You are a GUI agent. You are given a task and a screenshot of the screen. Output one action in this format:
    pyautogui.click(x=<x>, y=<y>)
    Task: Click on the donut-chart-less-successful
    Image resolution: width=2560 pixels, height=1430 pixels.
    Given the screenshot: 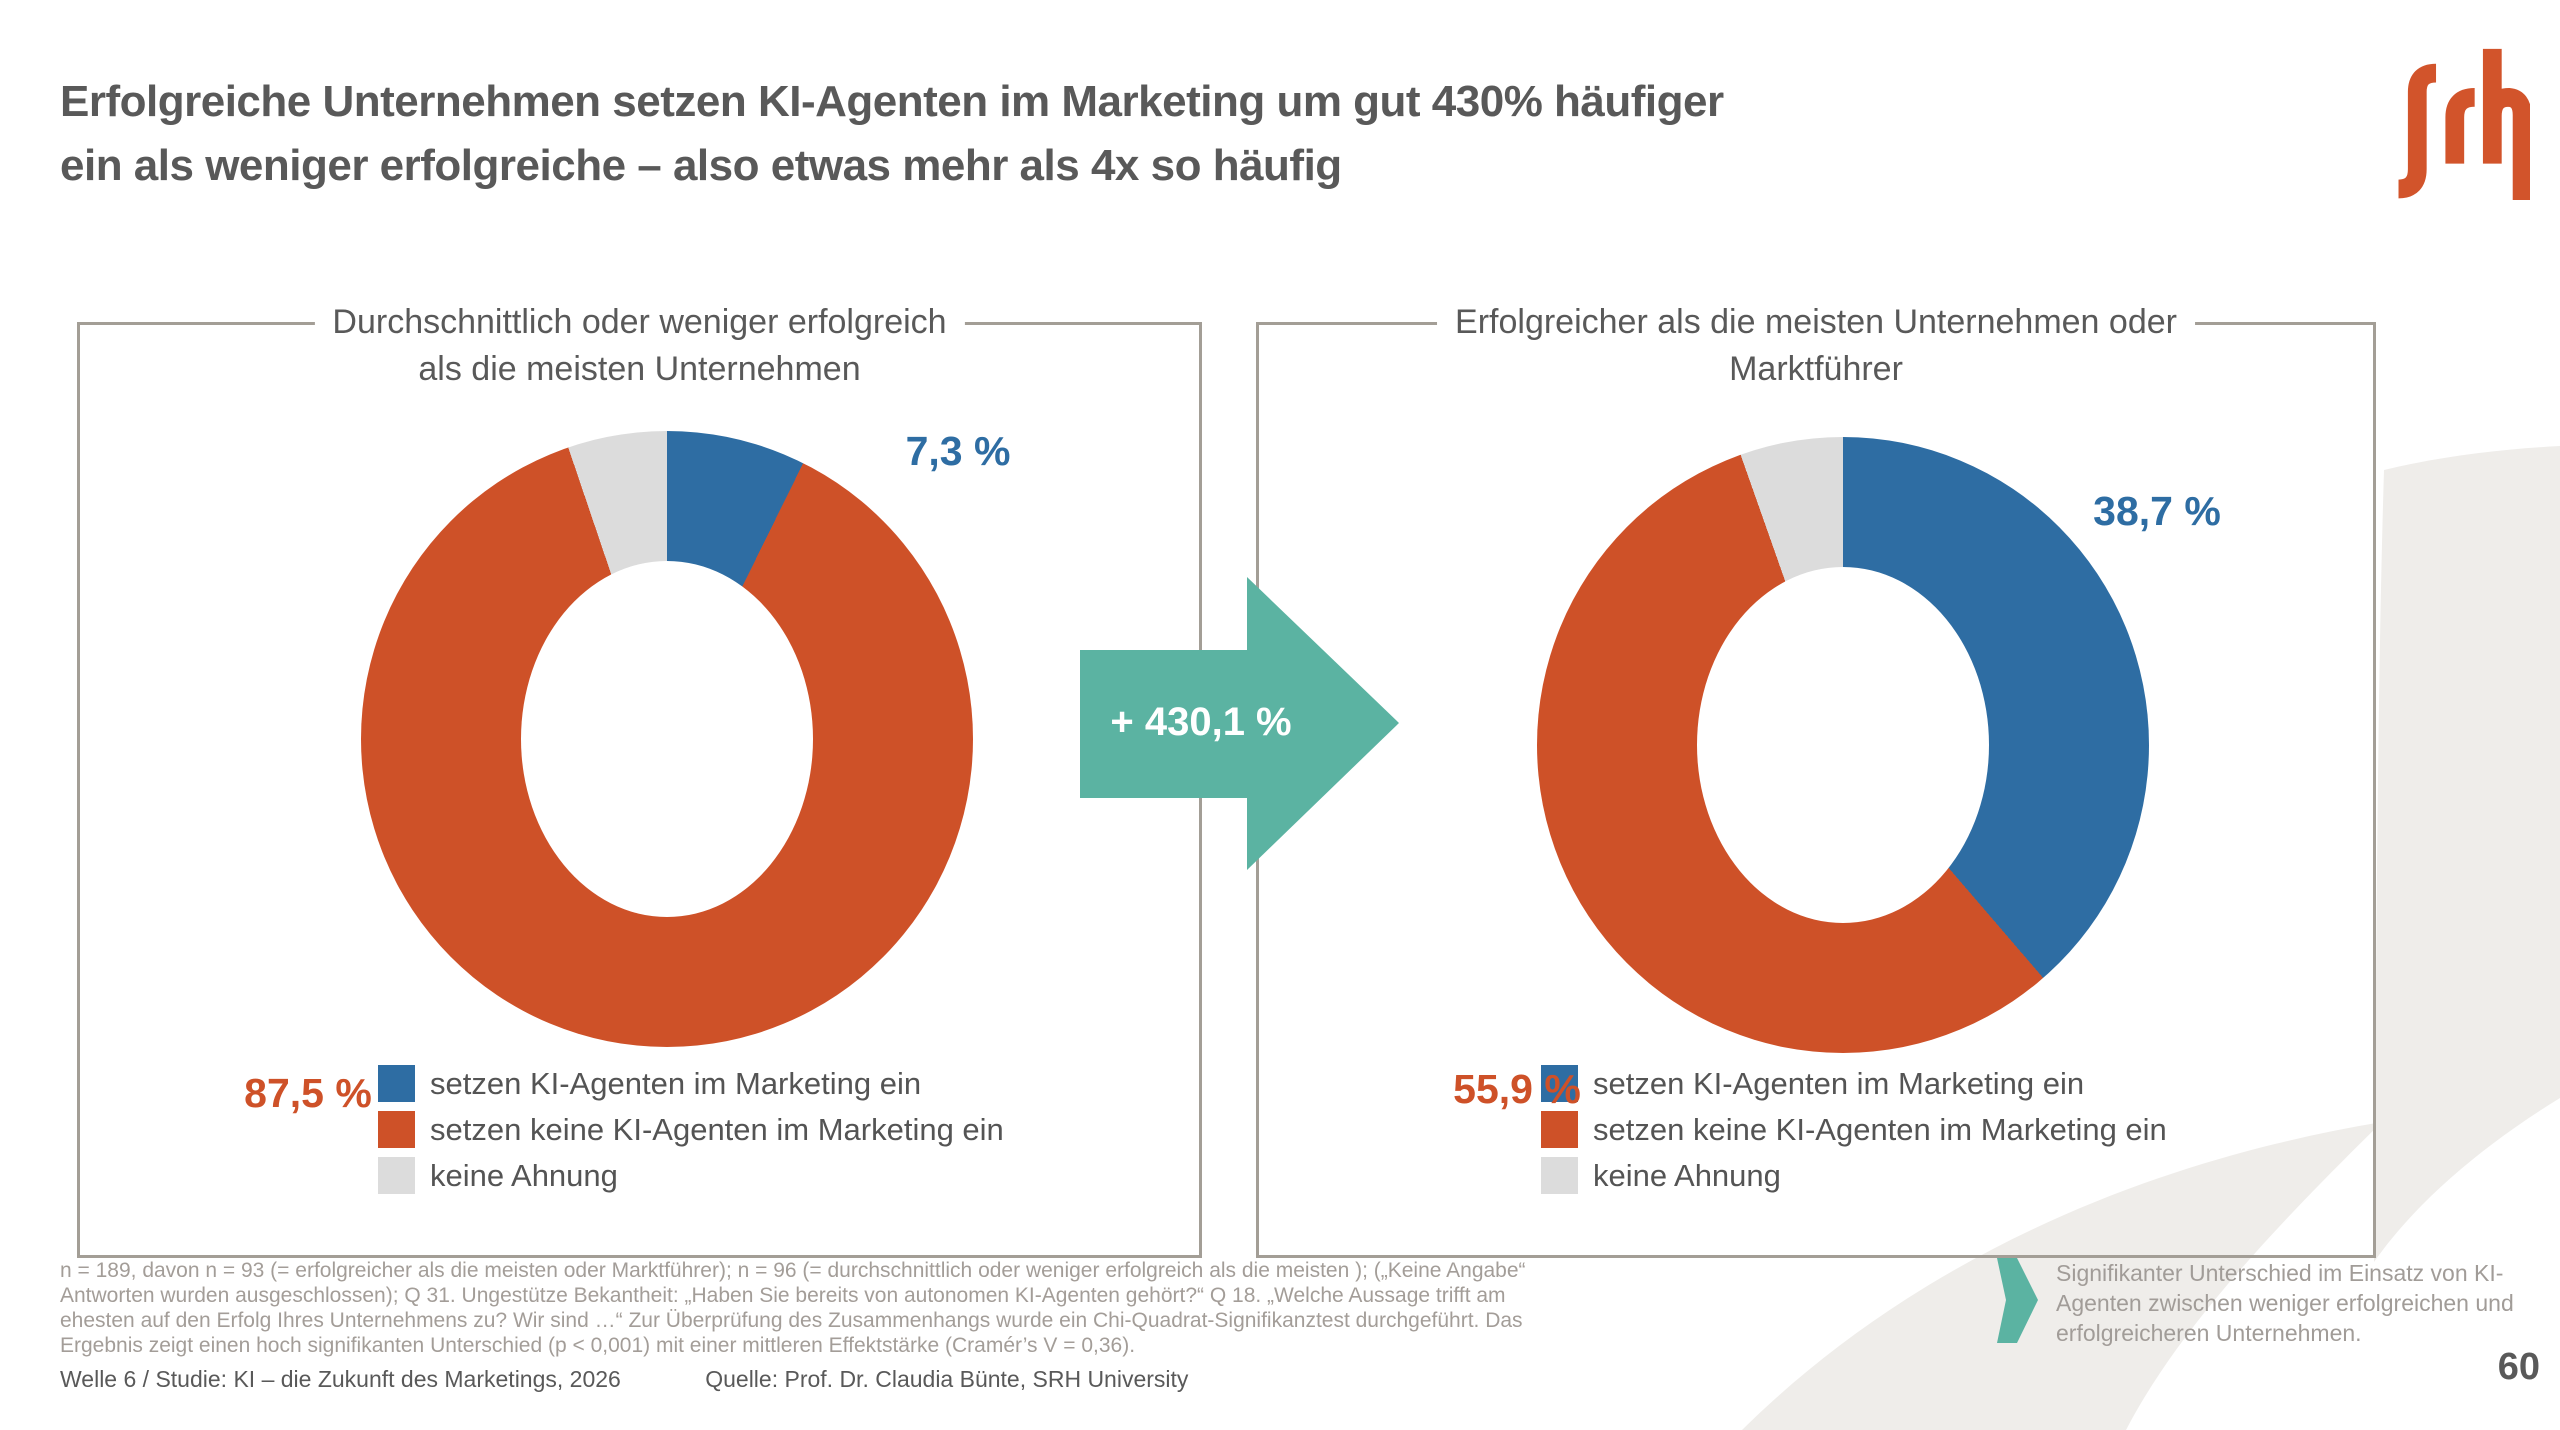 What is the action you would take?
    pyautogui.click(x=667, y=739)
    